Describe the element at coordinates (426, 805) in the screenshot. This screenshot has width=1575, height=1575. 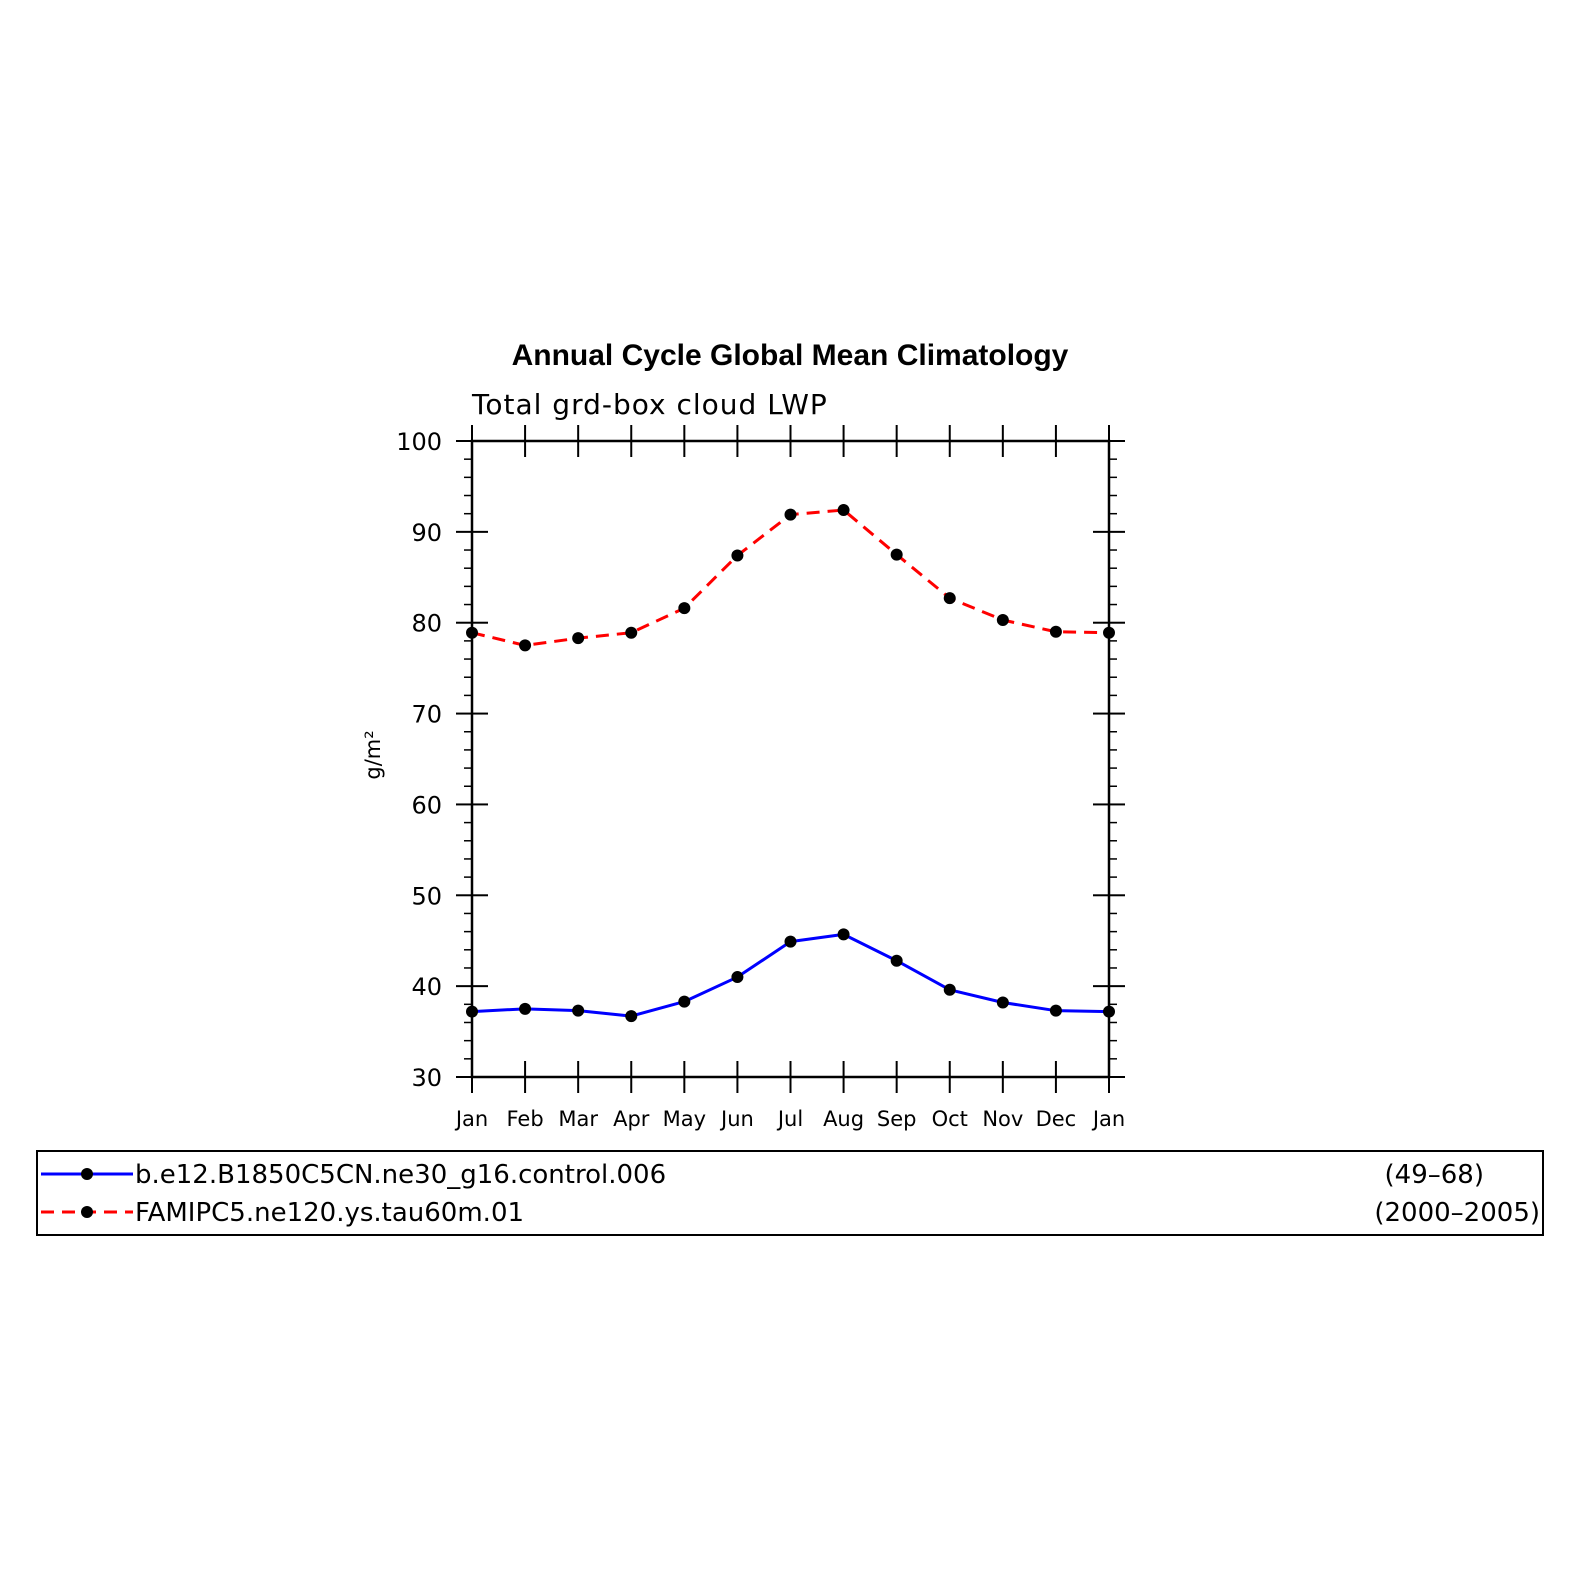
I see `y-tick-label: 60` at that location.